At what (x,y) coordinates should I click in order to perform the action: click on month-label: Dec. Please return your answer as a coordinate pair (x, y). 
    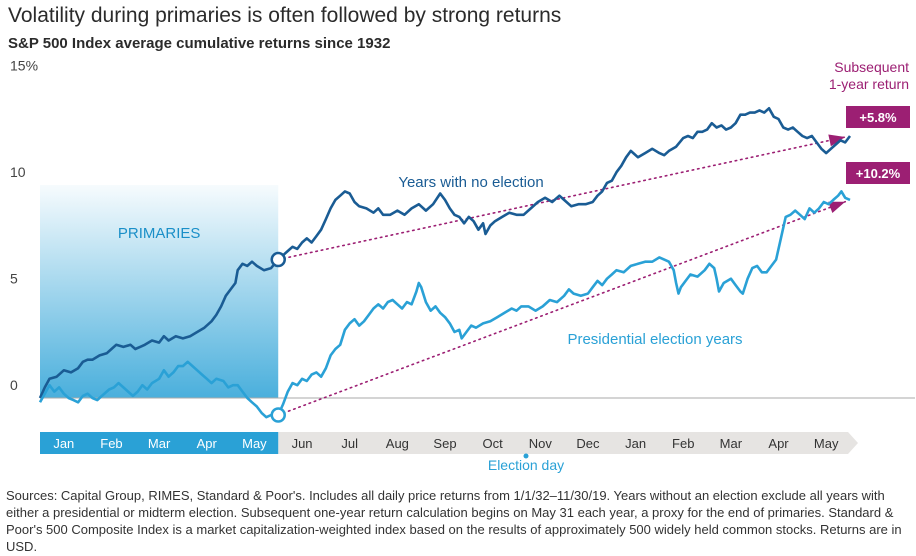
    Looking at the image, I should click on (588, 443).